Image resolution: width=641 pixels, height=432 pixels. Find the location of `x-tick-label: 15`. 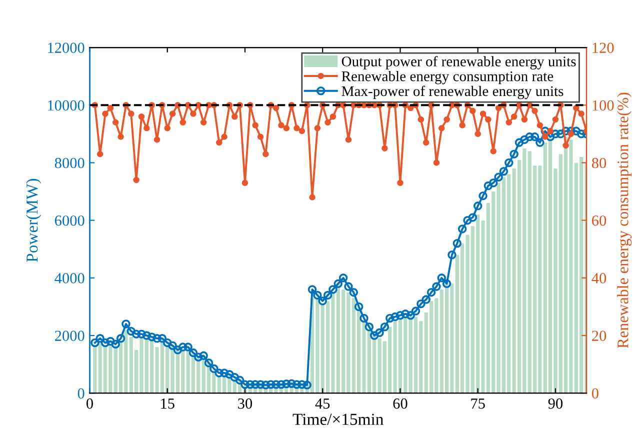

x-tick-label: 15 is located at coordinates (167, 403).